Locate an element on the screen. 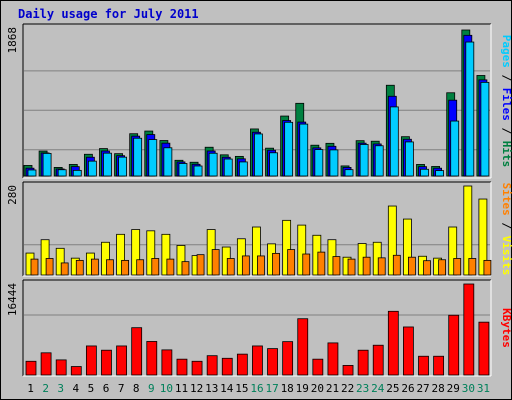  chart-title: Daily usage for July 2011 is located at coordinates (108, 14).